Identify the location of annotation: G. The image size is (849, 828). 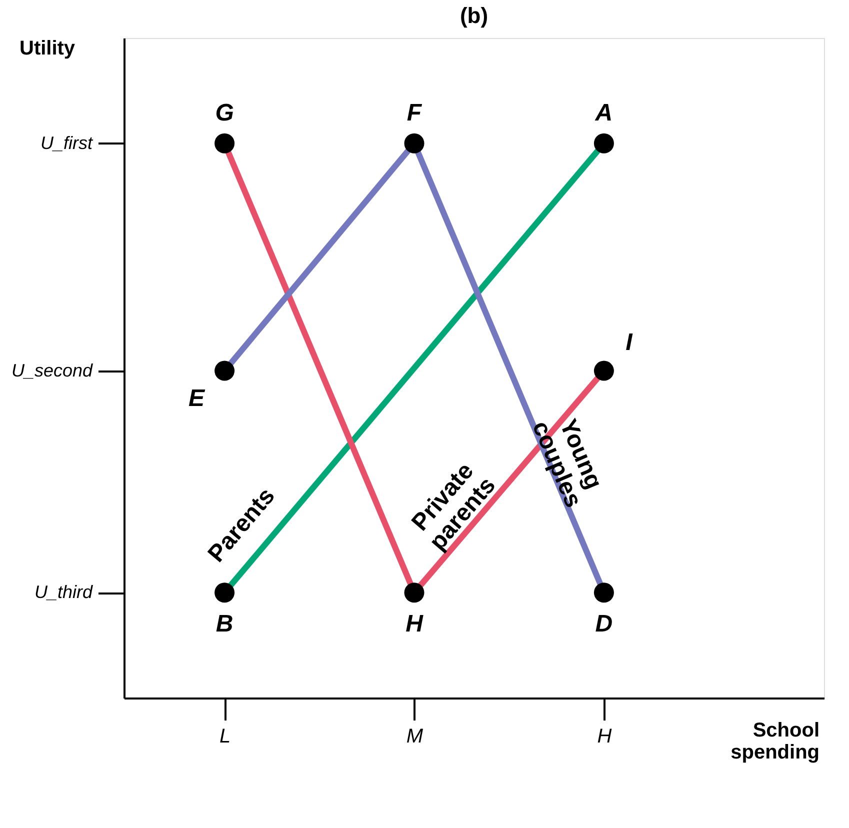
(224, 112).